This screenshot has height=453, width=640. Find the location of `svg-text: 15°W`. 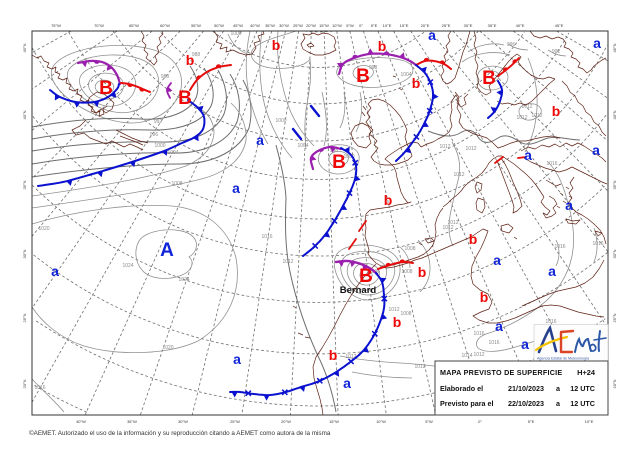

svg-text: 15°W is located at coordinates (324, 25).